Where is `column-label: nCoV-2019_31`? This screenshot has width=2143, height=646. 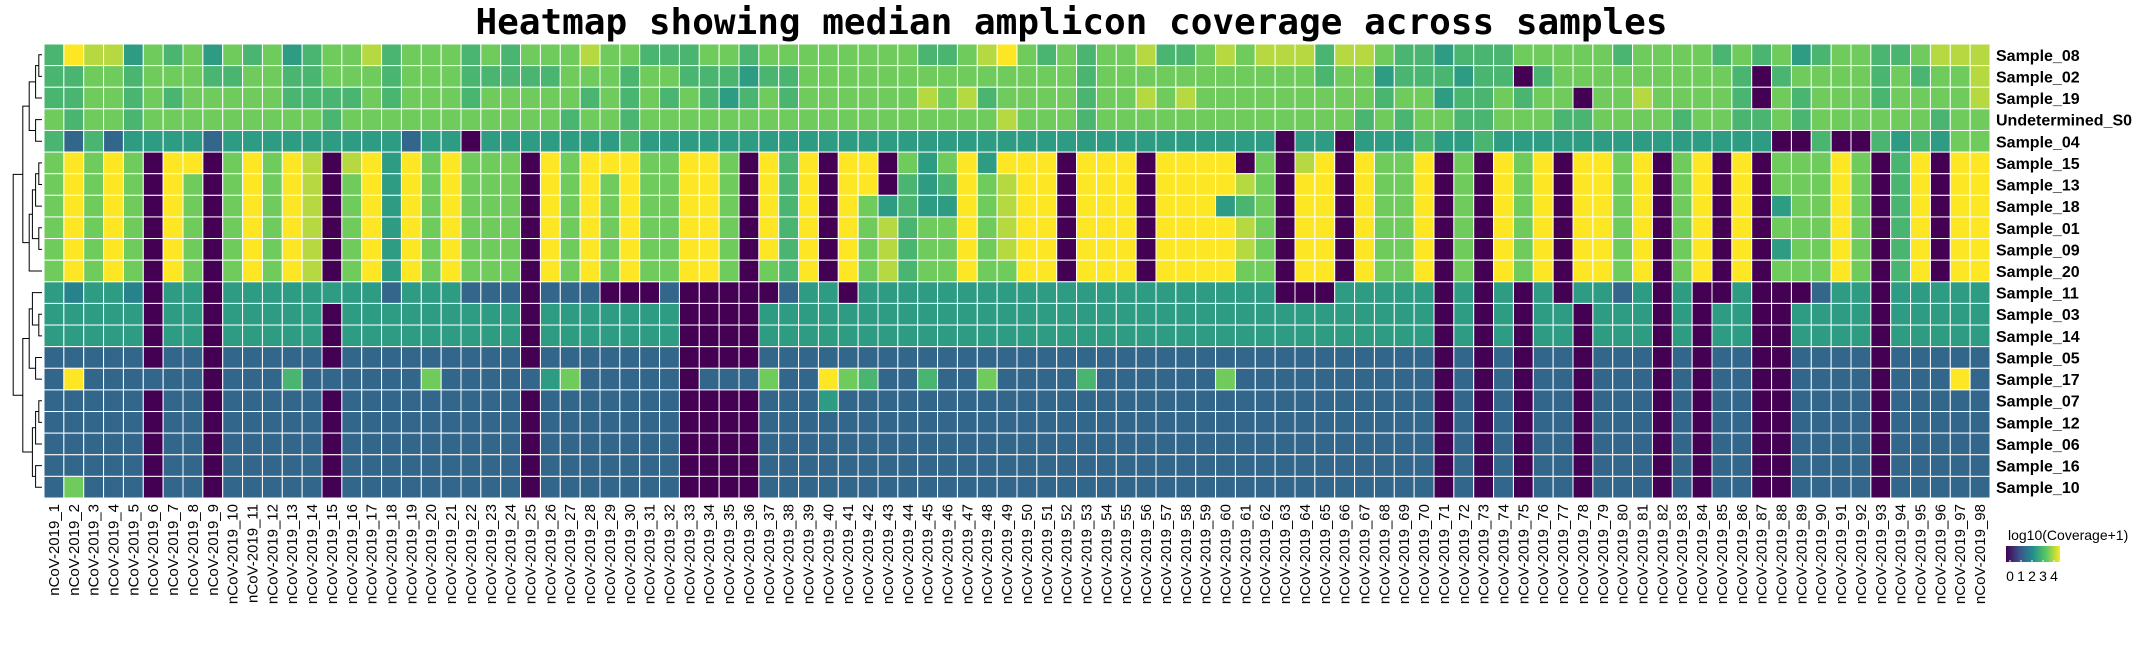
column-label: nCoV-2019_31 is located at coordinates (650, 554).